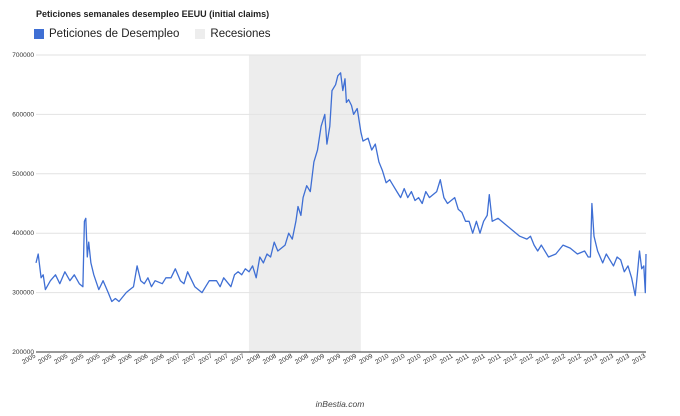 The height and width of the screenshot is (416, 680). I want to click on source-credit: inBestia.com, so click(340, 404).